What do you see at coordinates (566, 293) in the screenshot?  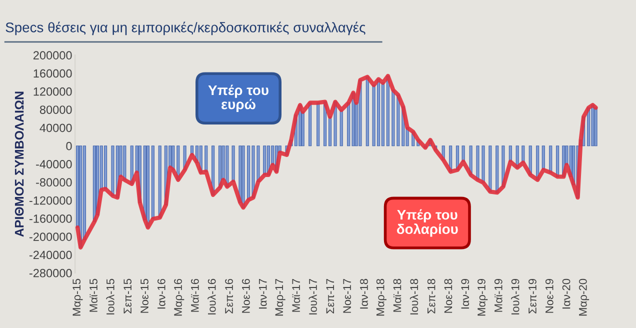 I see `x-tick-label: Ιαν-20` at bounding box center [566, 293].